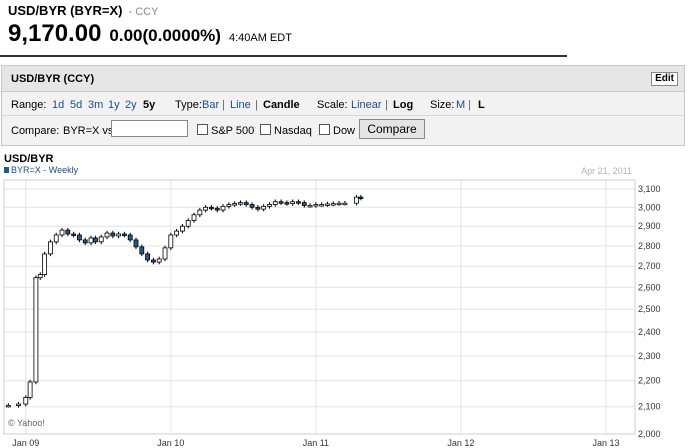 This screenshot has height=448, width=688. I want to click on quote-row: 9,170.00 0.00(0.0000%) 4:40AM EDT, so click(150, 34).